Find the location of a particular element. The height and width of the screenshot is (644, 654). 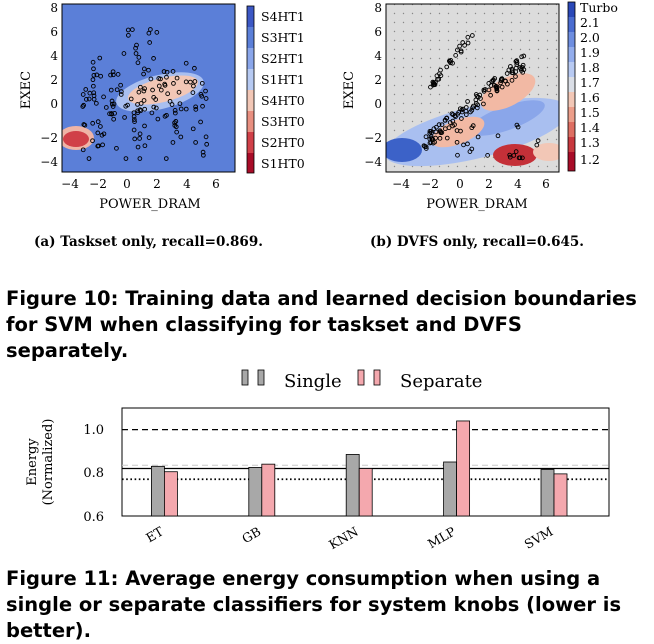

scatter-points-b is located at coordinates (481, 97).